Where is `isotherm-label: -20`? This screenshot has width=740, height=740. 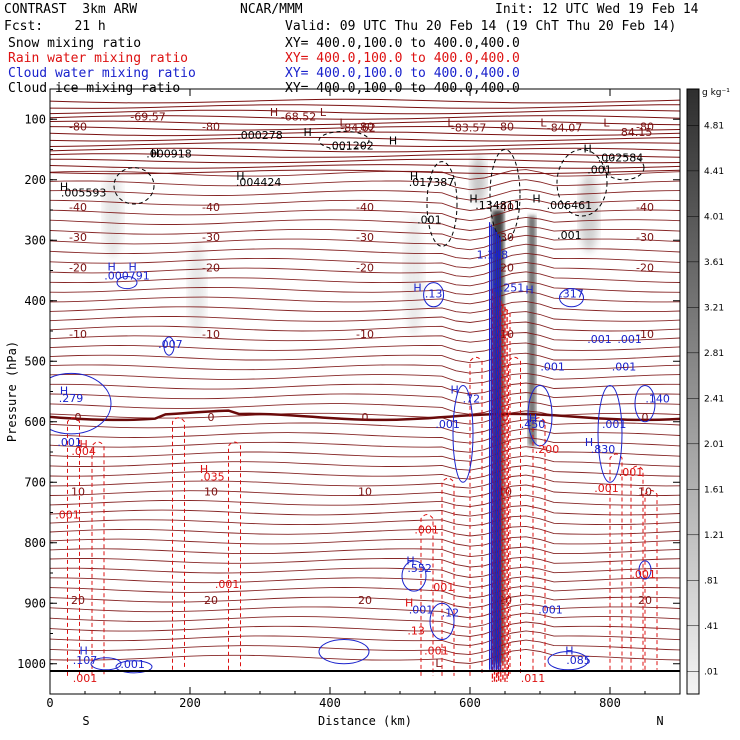 isotherm-label: -20 is located at coordinates (78, 267).